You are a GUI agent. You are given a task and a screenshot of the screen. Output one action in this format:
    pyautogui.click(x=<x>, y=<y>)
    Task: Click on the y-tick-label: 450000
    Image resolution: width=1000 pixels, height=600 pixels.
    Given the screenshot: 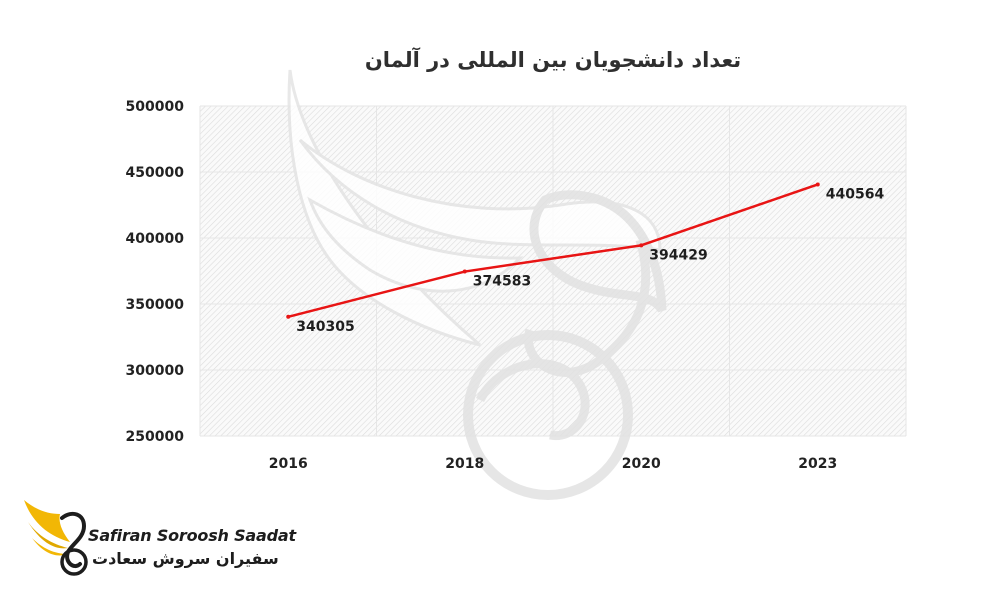 What is the action you would take?
    pyautogui.click(x=155, y=173)
    